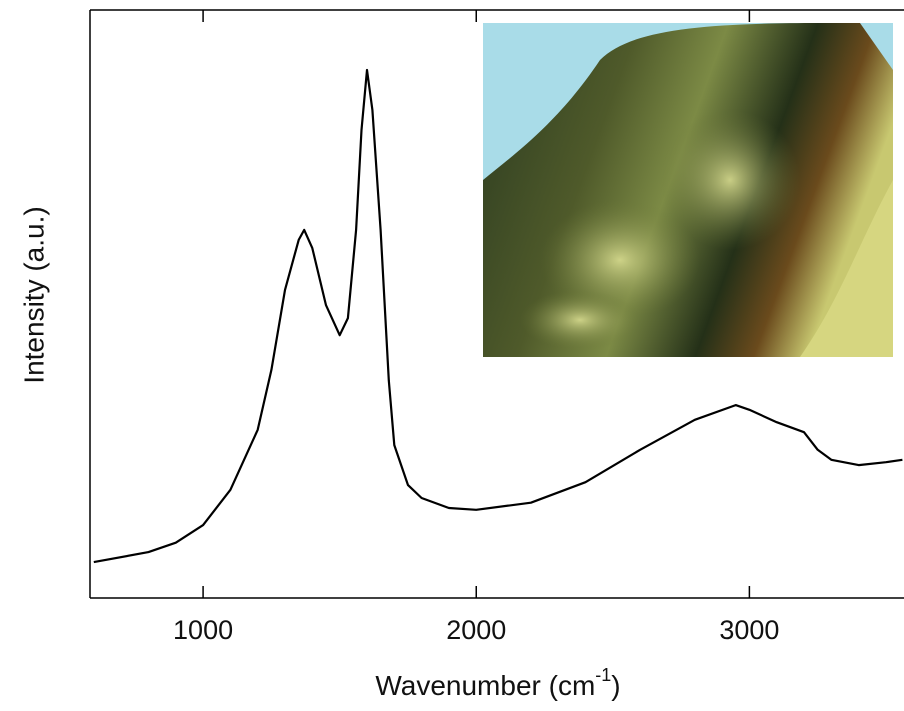 Image resolution: width=904 pixels, height=711 pixels. What do you see at coordinates (603, 675) in the screenshot?
I see `x-label-superscript: -1` at bounding box center [603, 675].